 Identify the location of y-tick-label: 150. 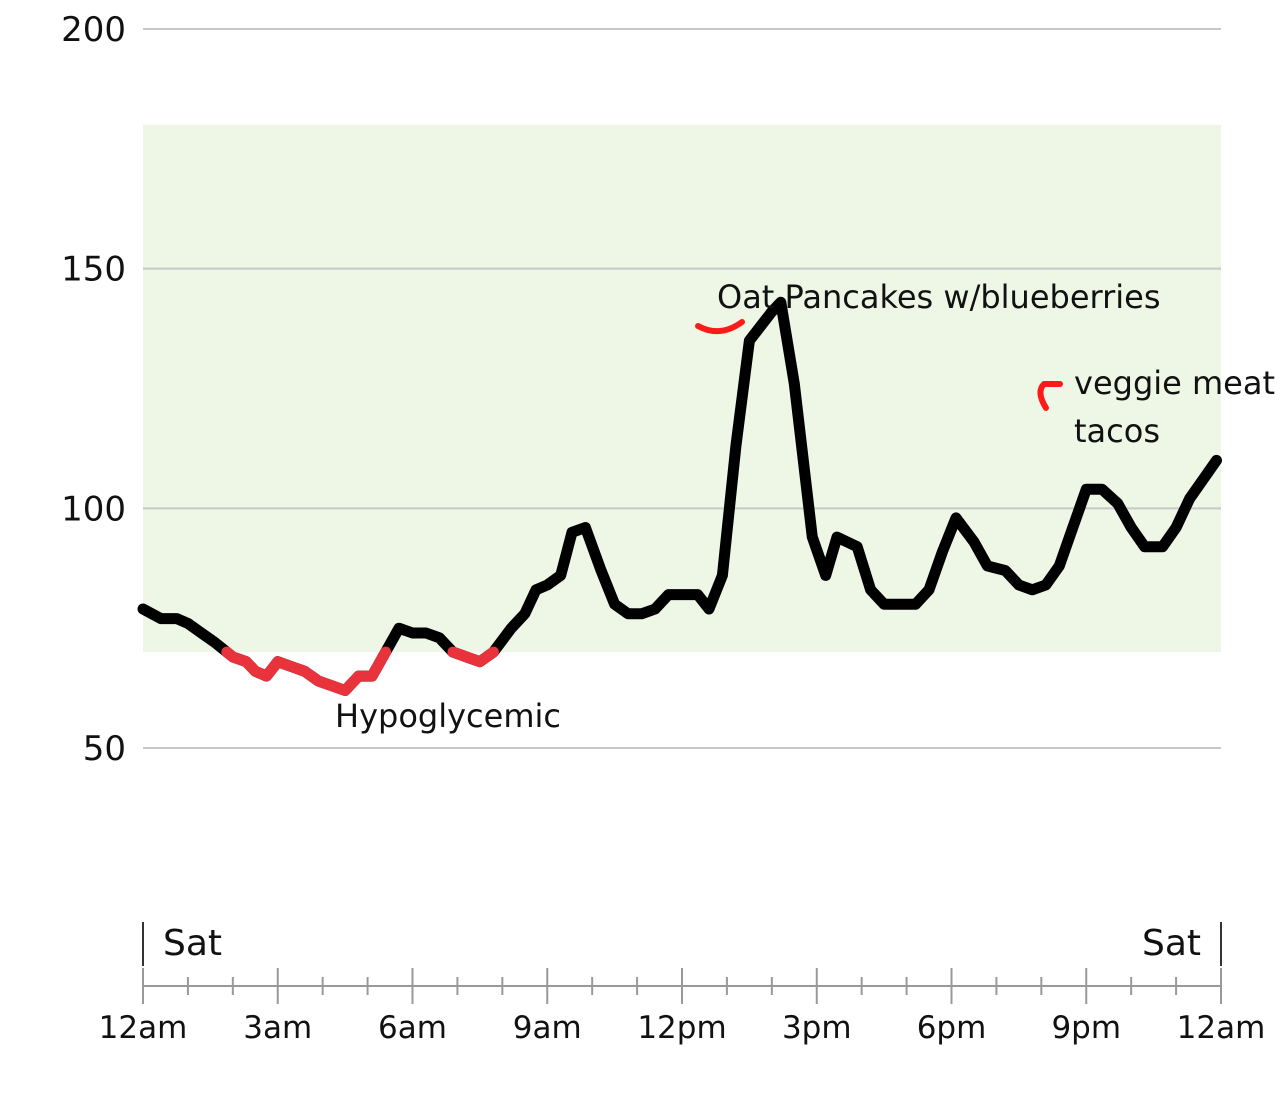
(93, 270).